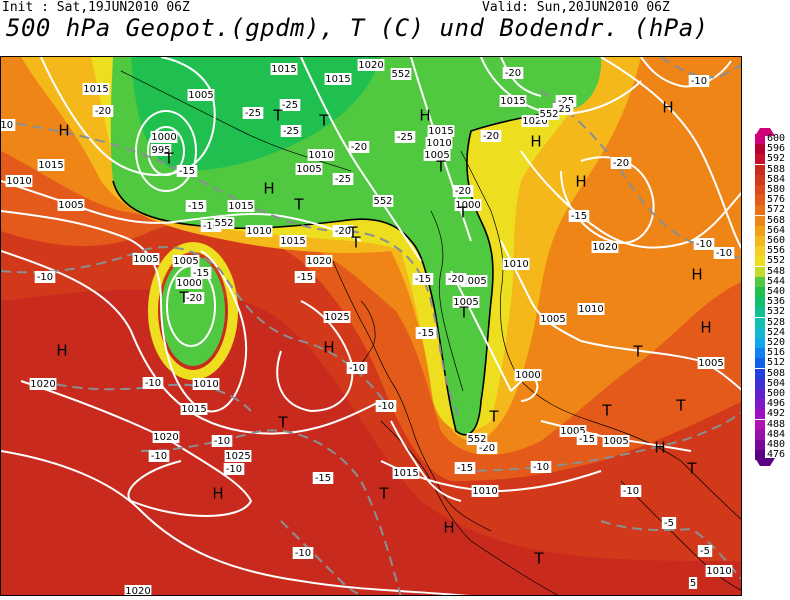 The image size is (790, 600). I want to click on legend-label-536: 536, so click(776, 302).